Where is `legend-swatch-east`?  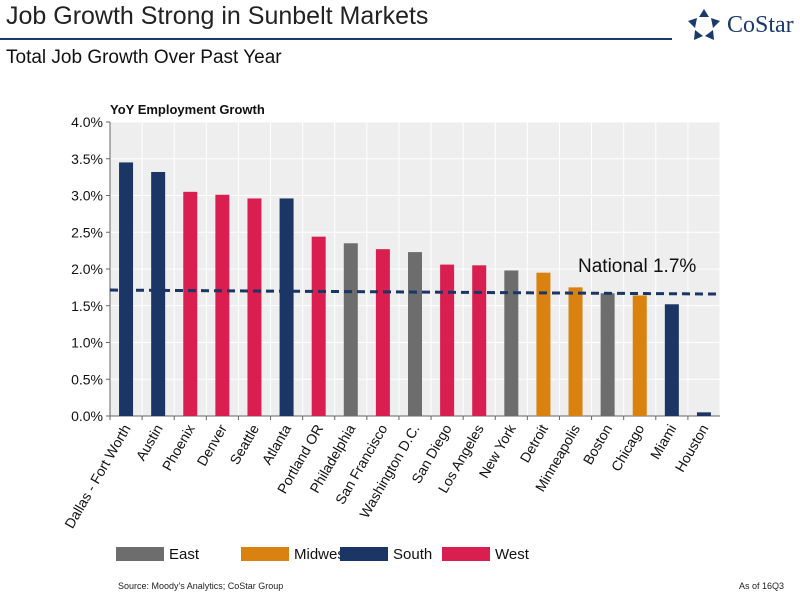
legend-swatch-east is located at coordinates (140, 554).